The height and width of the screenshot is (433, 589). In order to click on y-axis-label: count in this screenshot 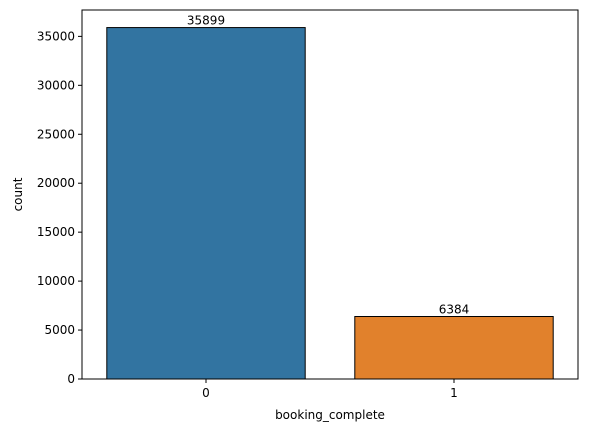, I will do `click(18, 194)`.